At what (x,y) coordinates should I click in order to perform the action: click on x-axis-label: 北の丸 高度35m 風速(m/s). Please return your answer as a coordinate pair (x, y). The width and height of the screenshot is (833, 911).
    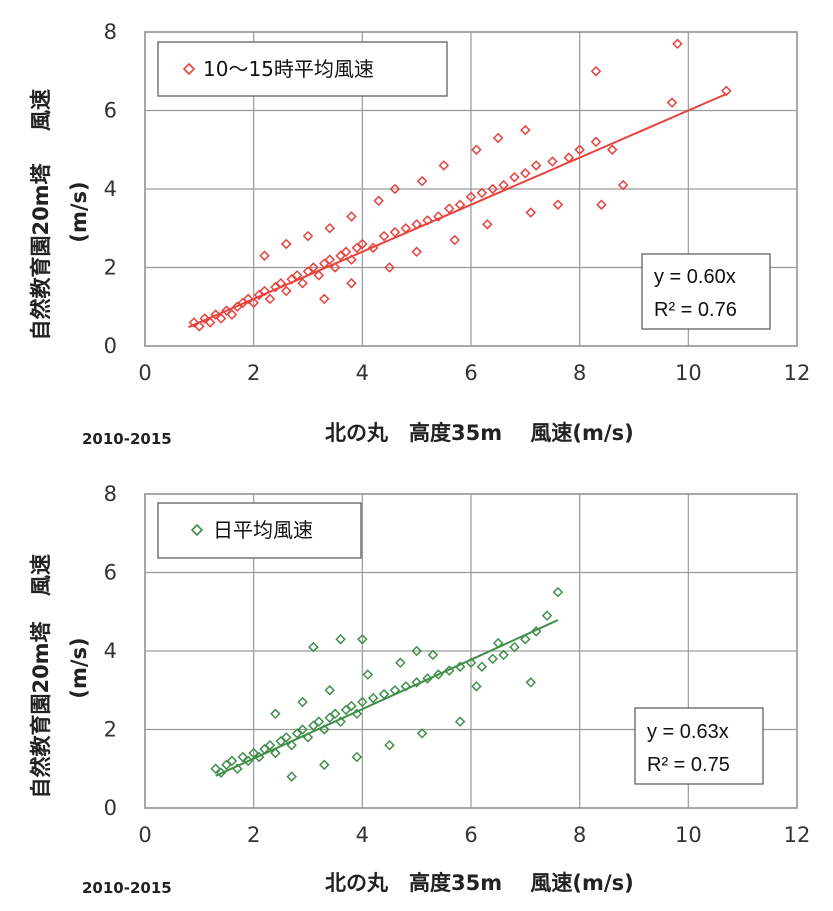
    Looking at the image, I should click on (479, 883).